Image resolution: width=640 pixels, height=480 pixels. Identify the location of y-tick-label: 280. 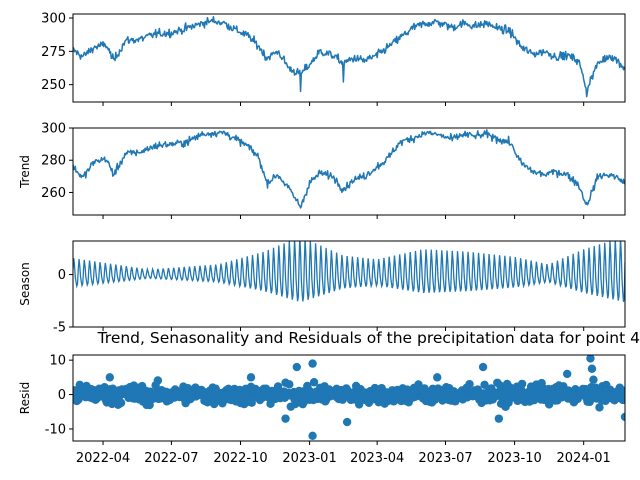
(53, 161).